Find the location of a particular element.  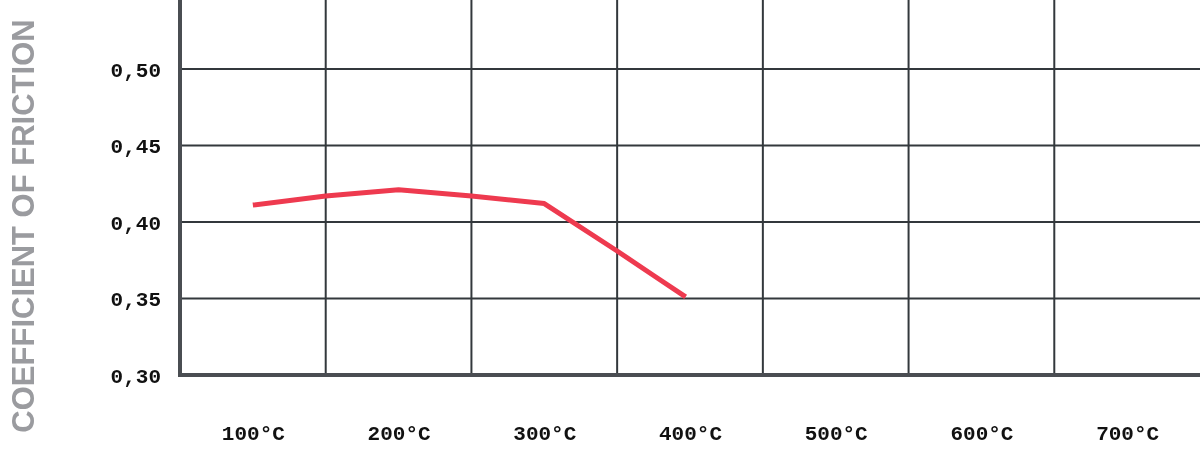

x-tick-label: 600°C is located at coordinates (982, 434).